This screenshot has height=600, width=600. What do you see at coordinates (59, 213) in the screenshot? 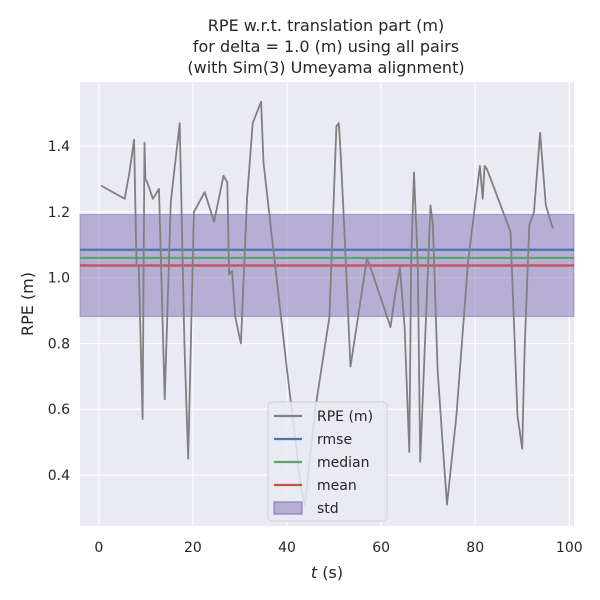
I see `y-tick-label: 1.2` at bounding box center [59, 213].